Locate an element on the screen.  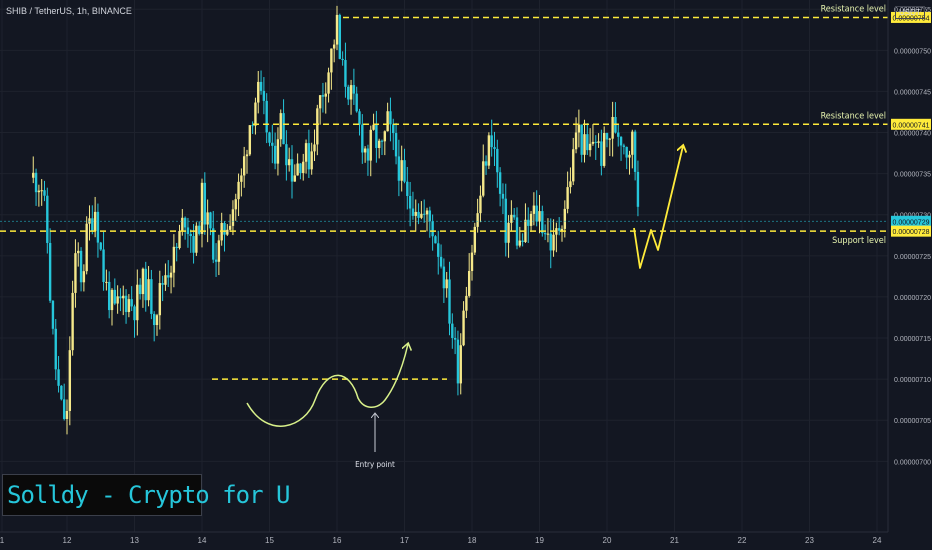
y-tick-label: 0.00000735 is located at coordinates (912, 175).